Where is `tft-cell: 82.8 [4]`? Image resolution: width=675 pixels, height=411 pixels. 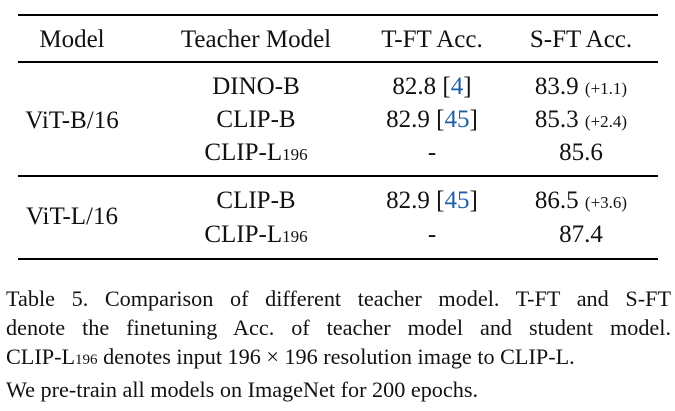
tft-cell: 82.8 [4] is located at coordinates (432, 86).